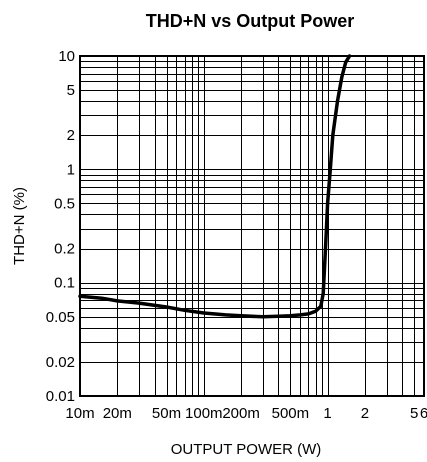 This screenshot has width=427, height=462. Describe the element at coordinates (327, 413) in the screenshot. I see `x-tick-label: 1` at that location.